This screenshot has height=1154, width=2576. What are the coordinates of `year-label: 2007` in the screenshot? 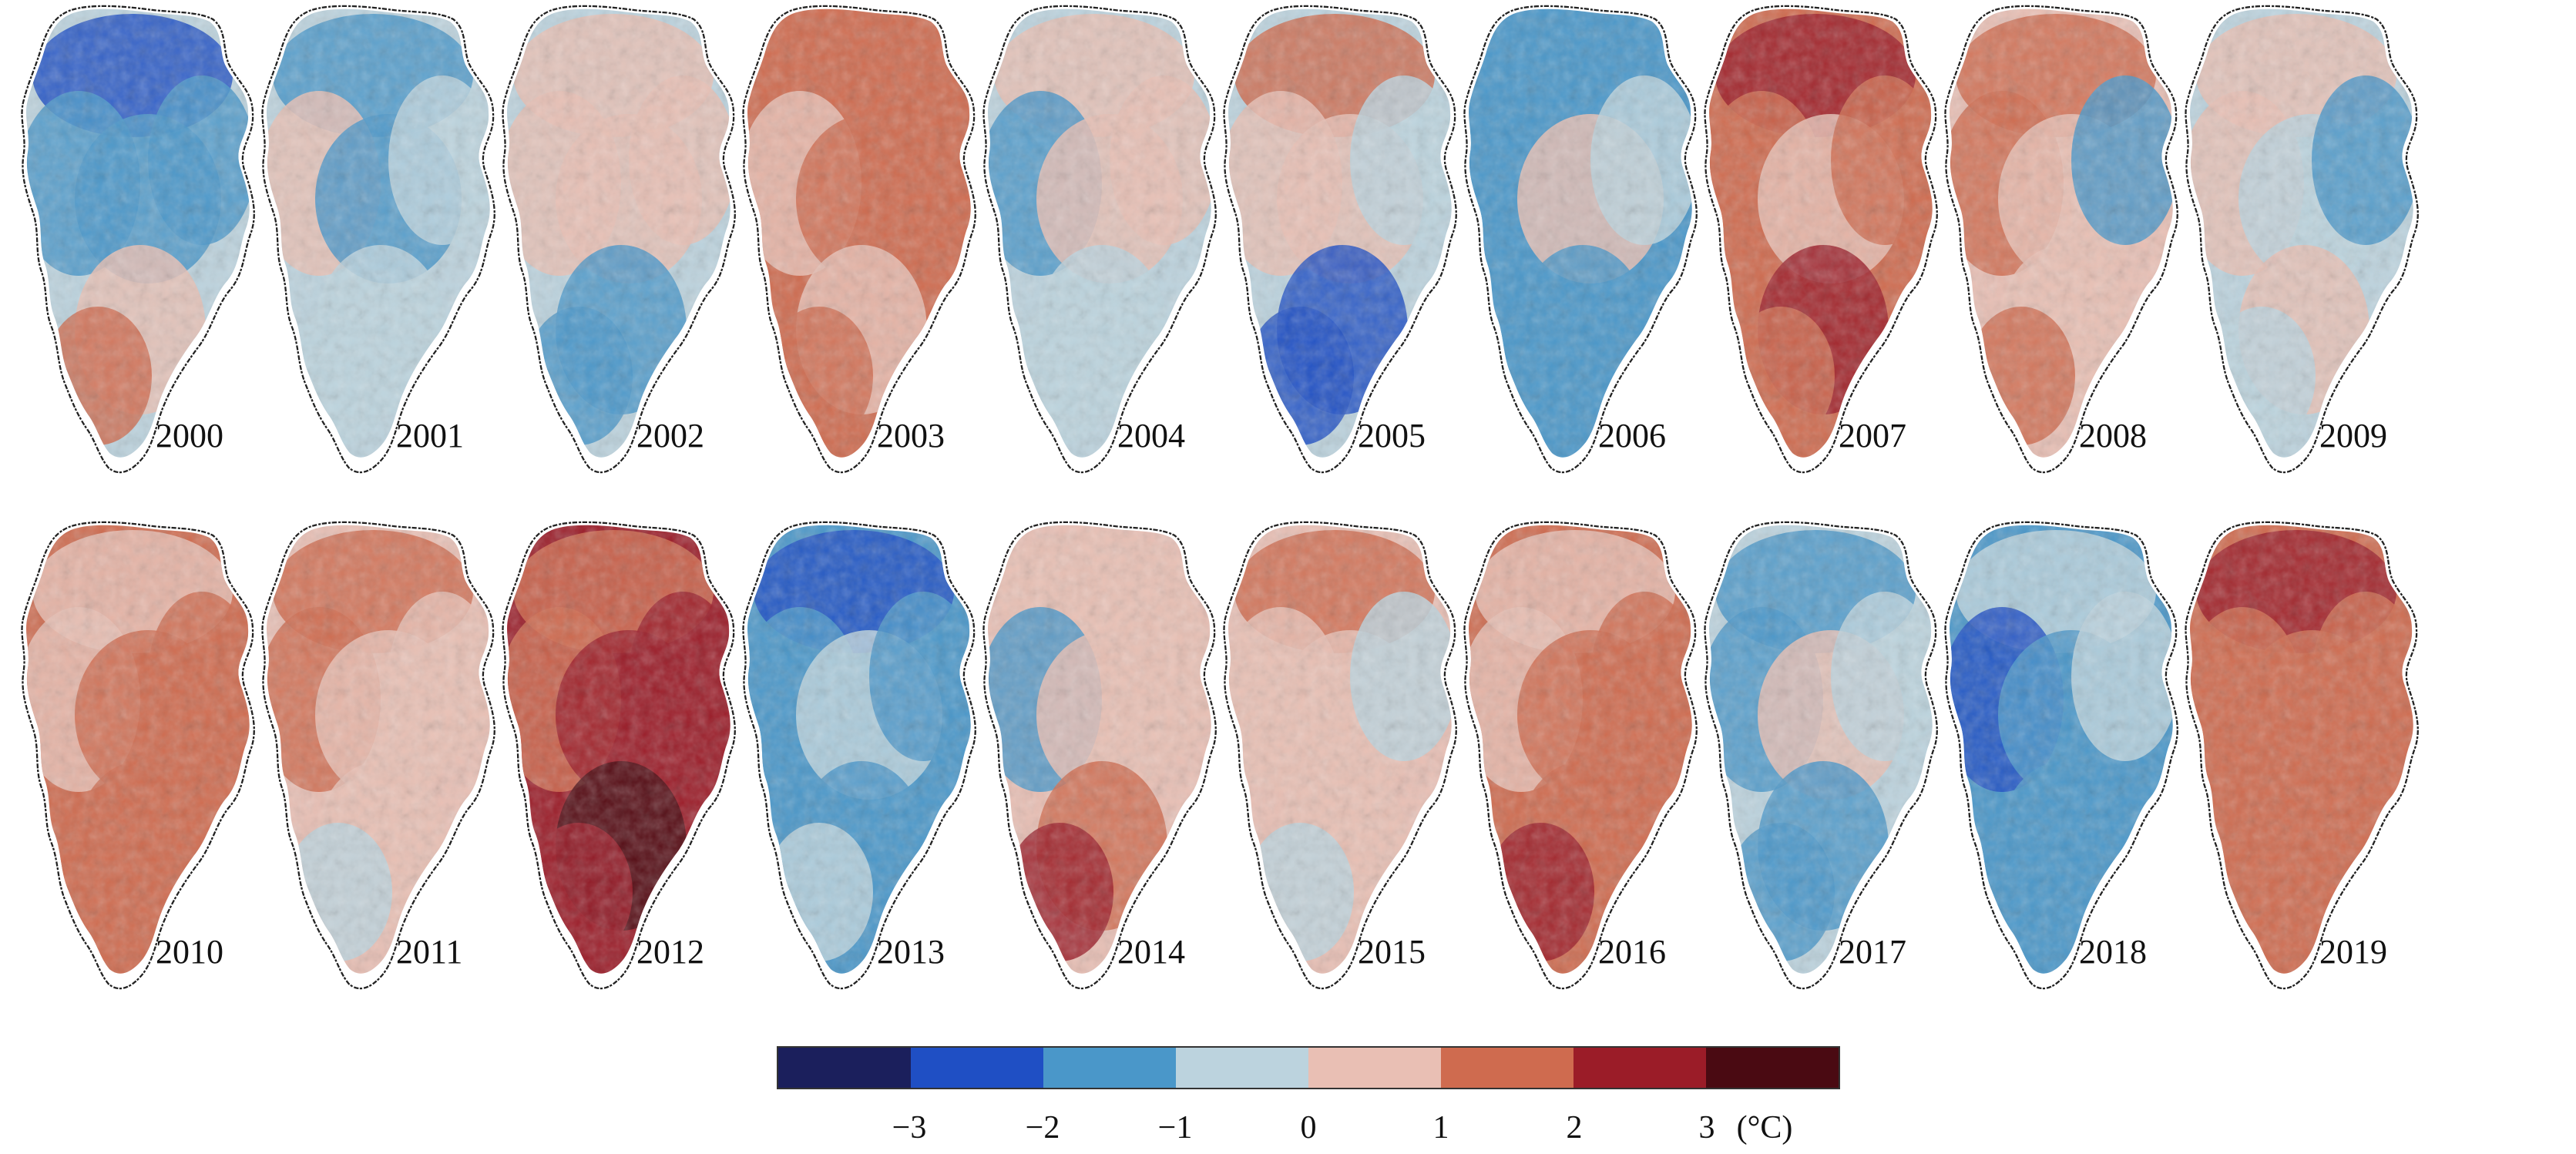 It's located at (1872, 436).